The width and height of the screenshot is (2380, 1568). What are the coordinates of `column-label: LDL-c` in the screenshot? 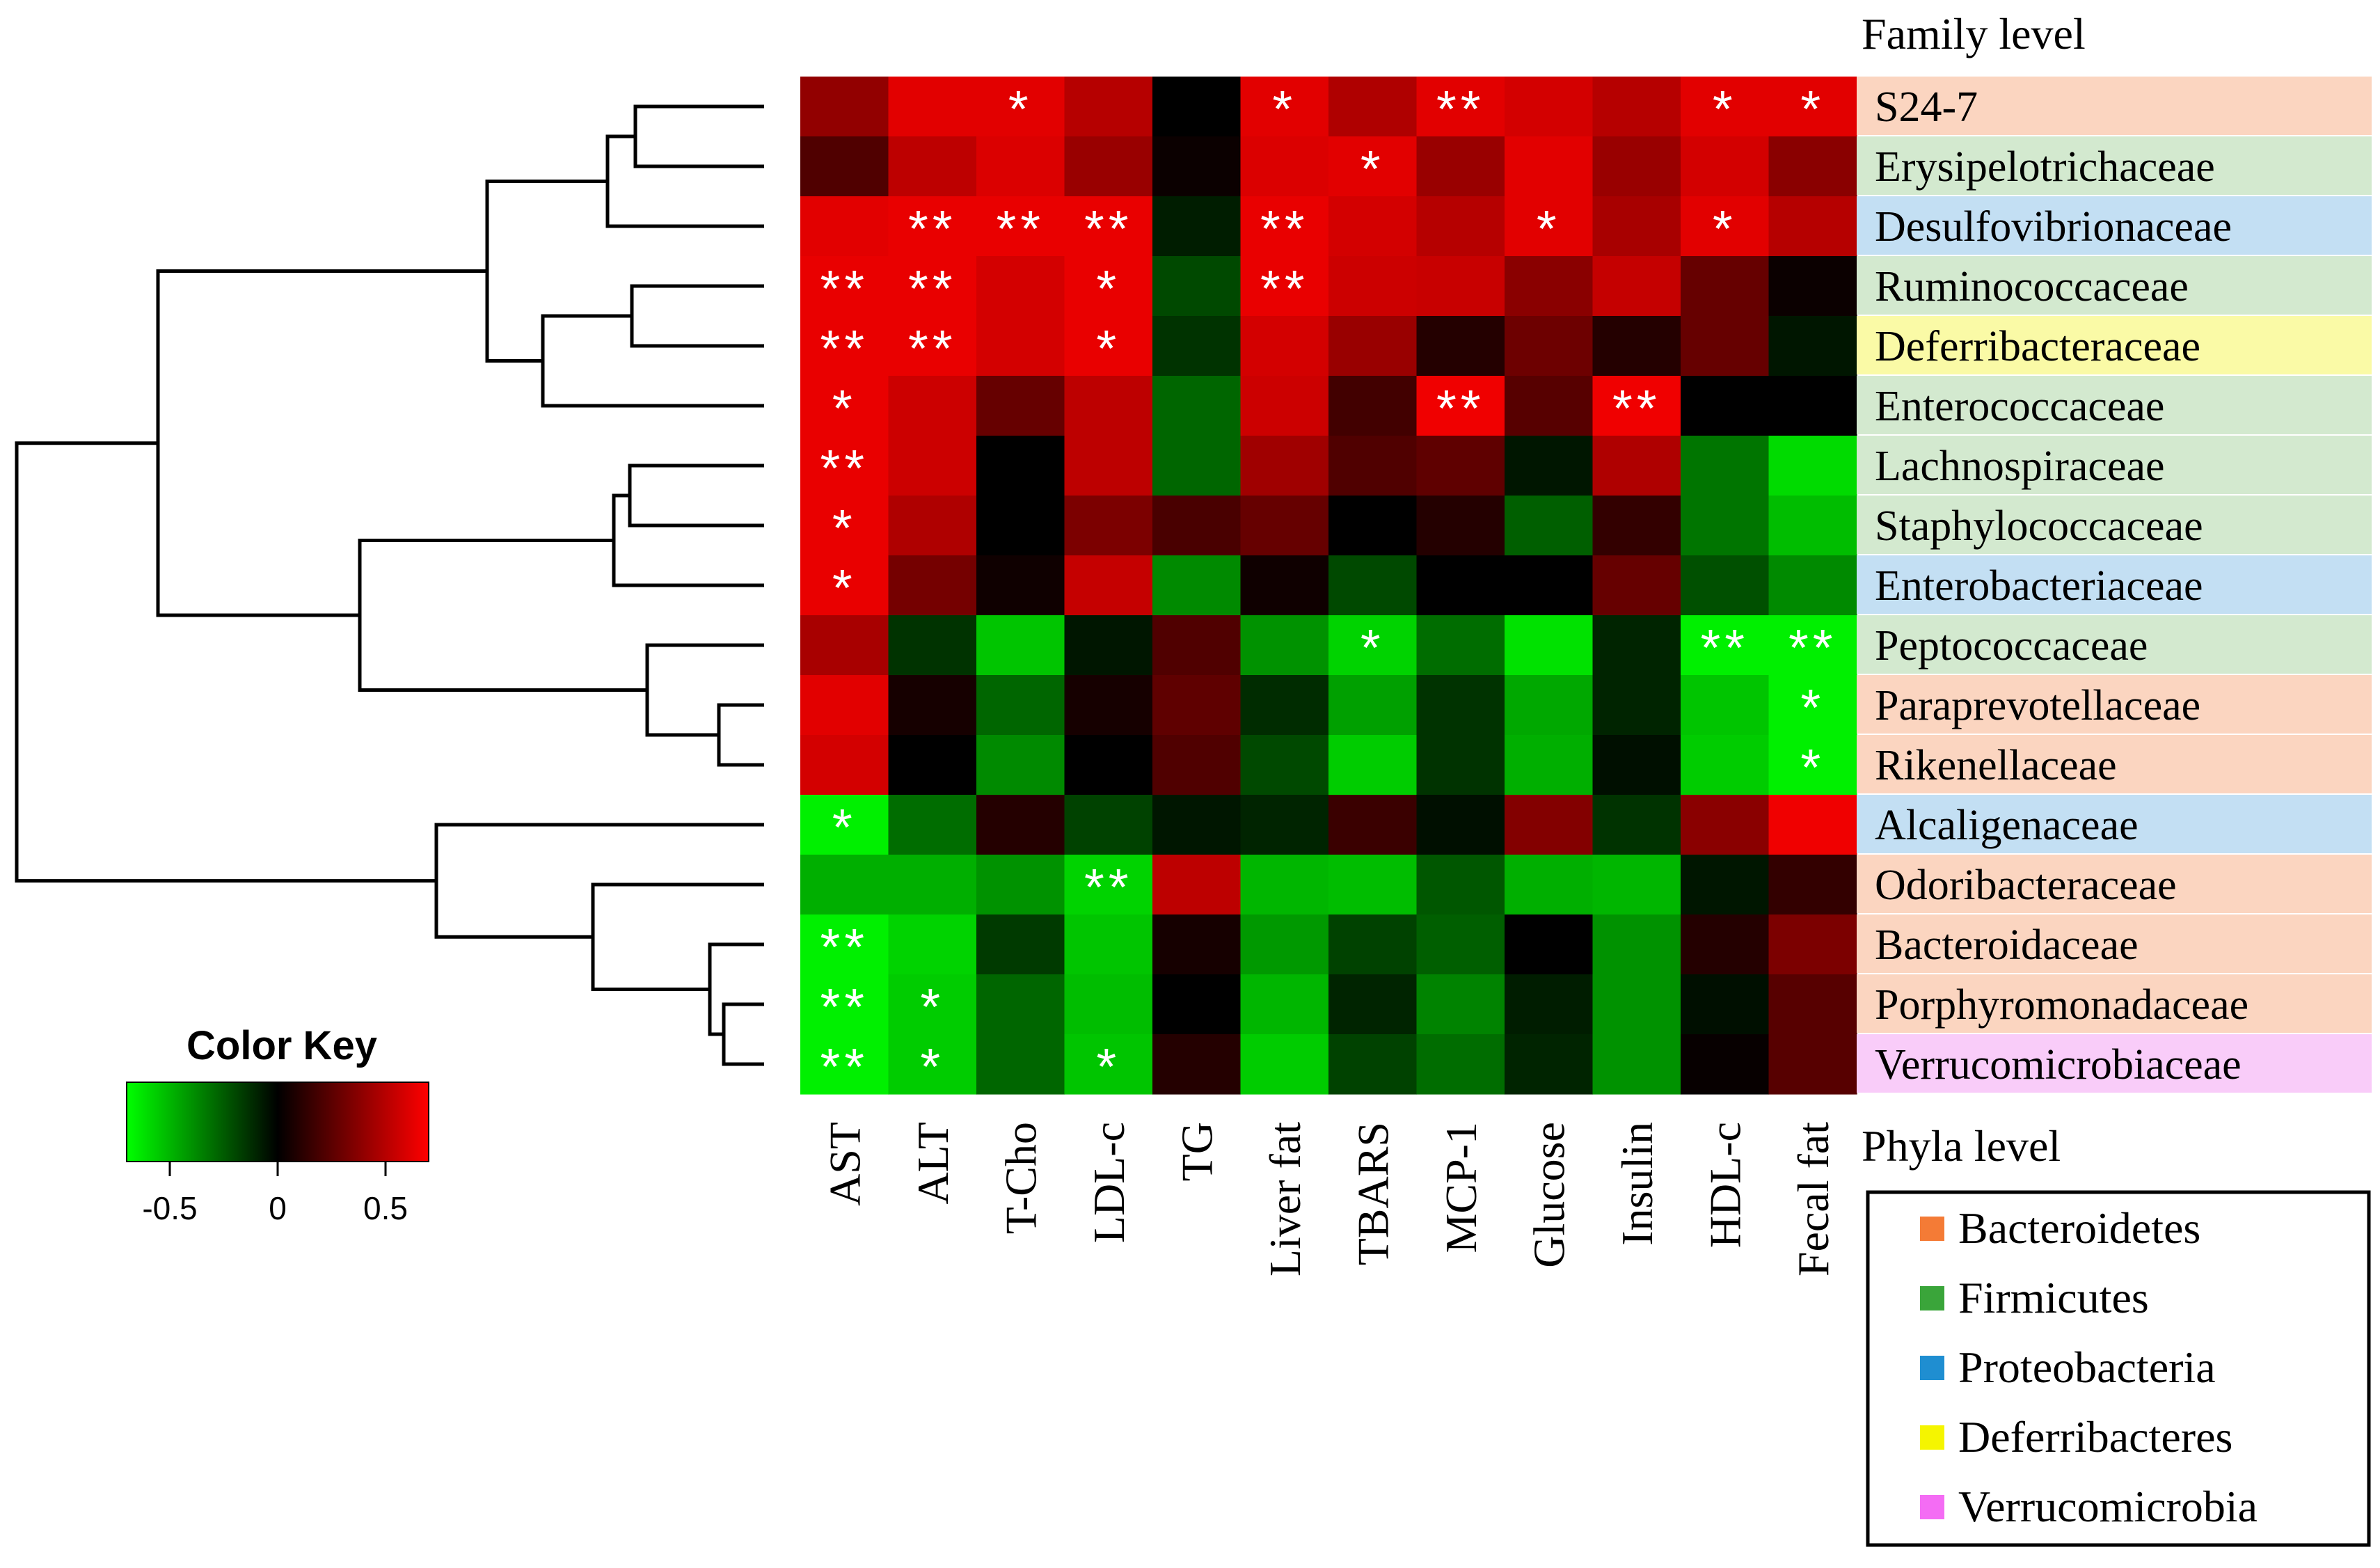 It's located at (1109, 1182).